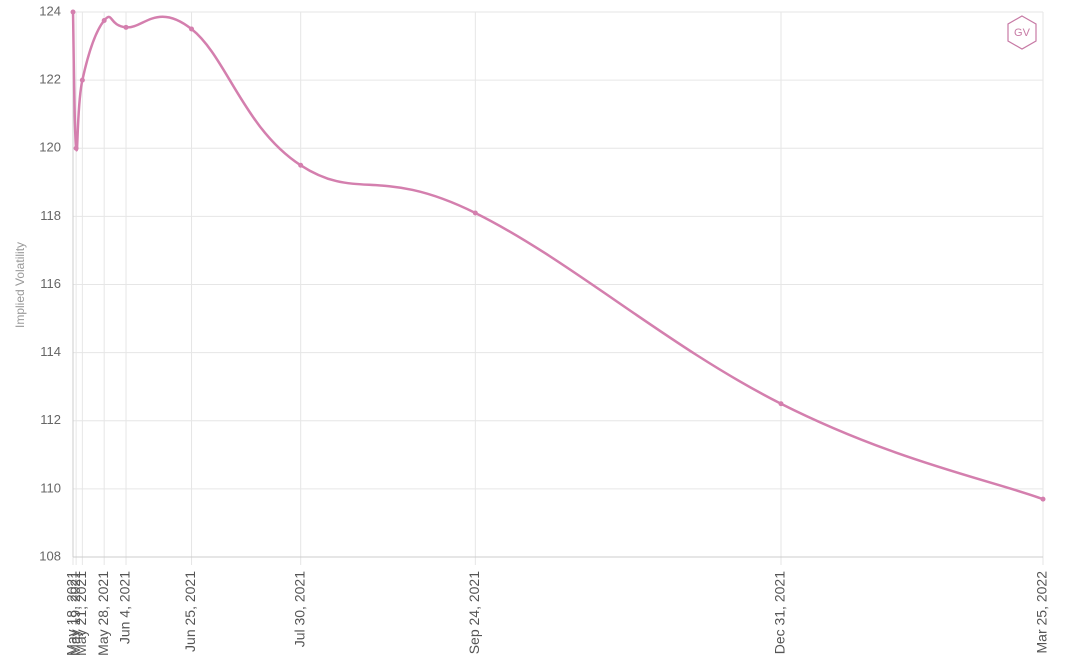 The image size is (1080, 655). I want to click on y-tick-label: 116, so click(50, 283).